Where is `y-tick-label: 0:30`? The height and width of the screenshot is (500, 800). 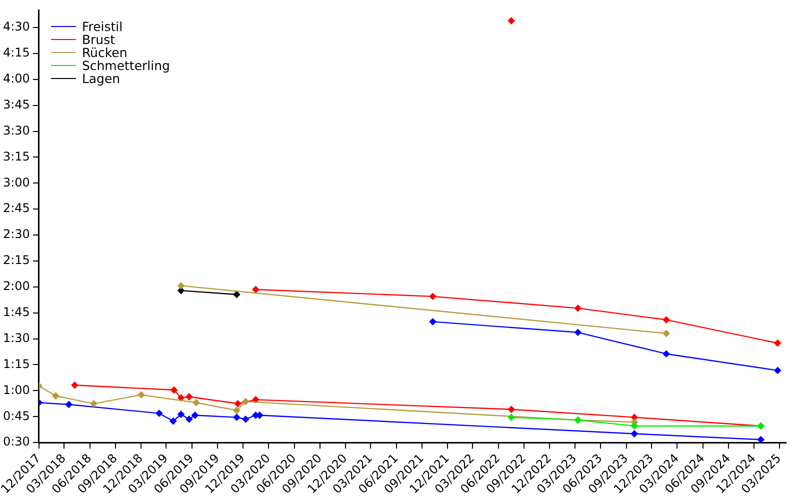
y-tick-label: 0:30 is located at coordinates (16, 441).